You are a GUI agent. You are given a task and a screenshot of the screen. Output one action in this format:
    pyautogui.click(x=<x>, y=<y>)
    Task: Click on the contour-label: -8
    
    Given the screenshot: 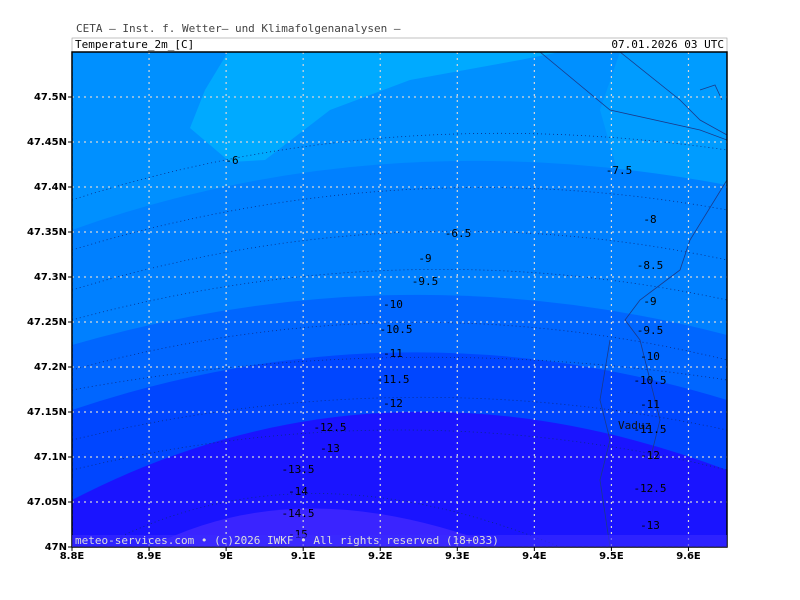 What is the action you would take?
    pyautogui.click(x=649, y=219)
    